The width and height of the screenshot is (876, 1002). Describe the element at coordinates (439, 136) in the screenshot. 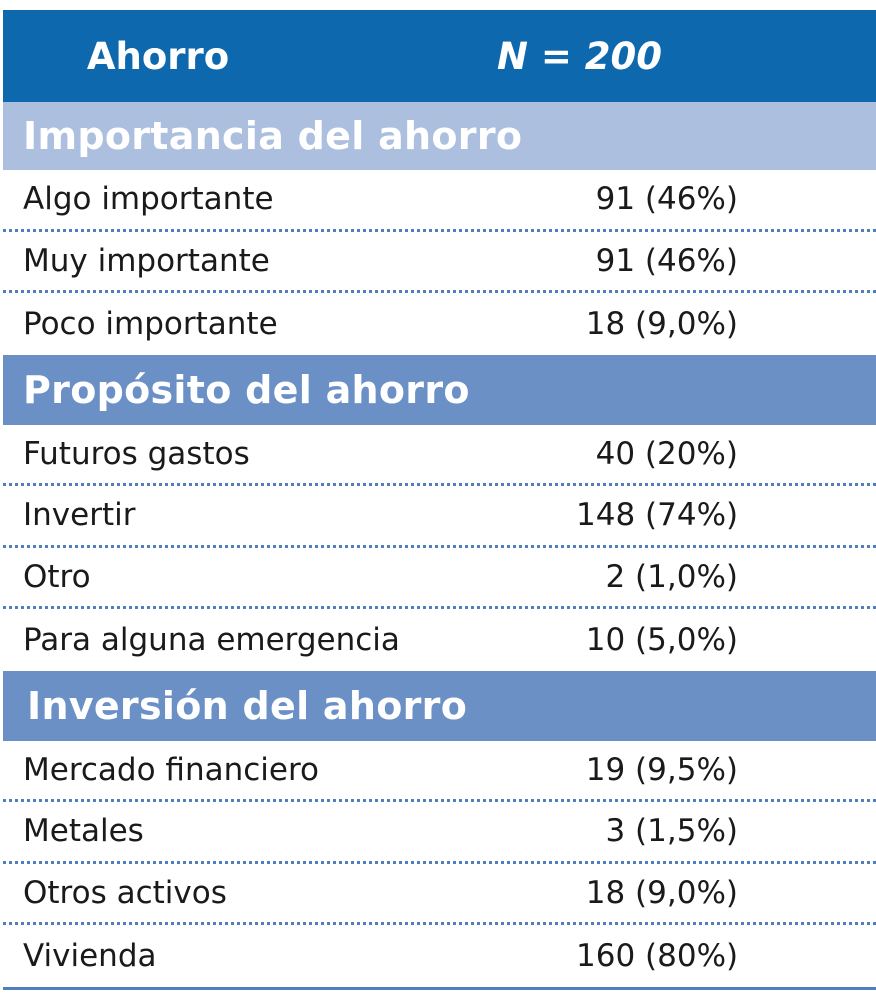

I see `section-header: Importancia del ahorro` at that location.